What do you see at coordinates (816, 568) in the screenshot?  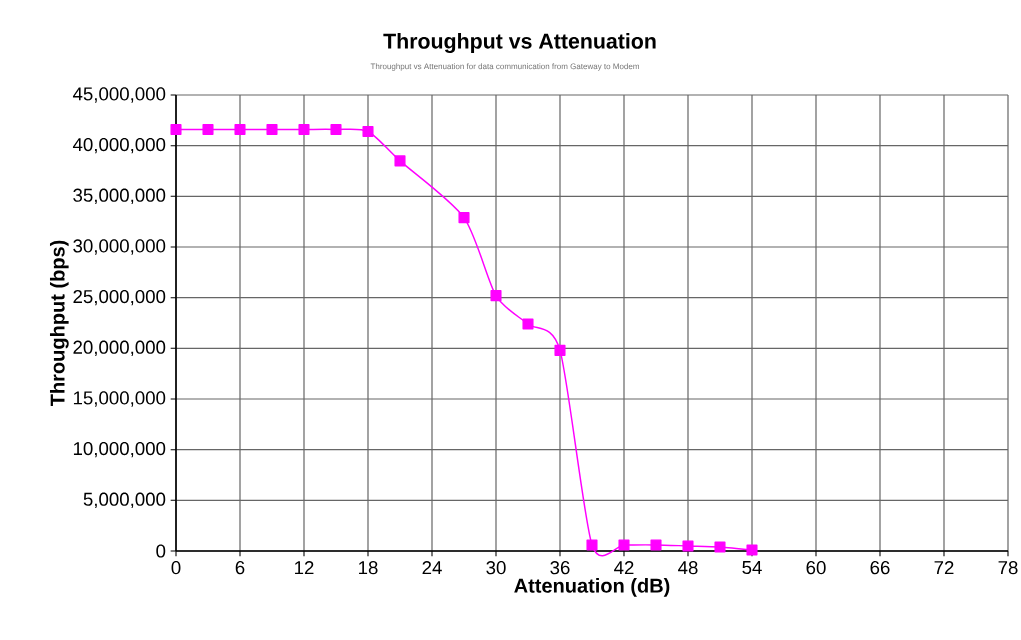 I see `x-tick-label: 60` at bounding box center [816, 568].